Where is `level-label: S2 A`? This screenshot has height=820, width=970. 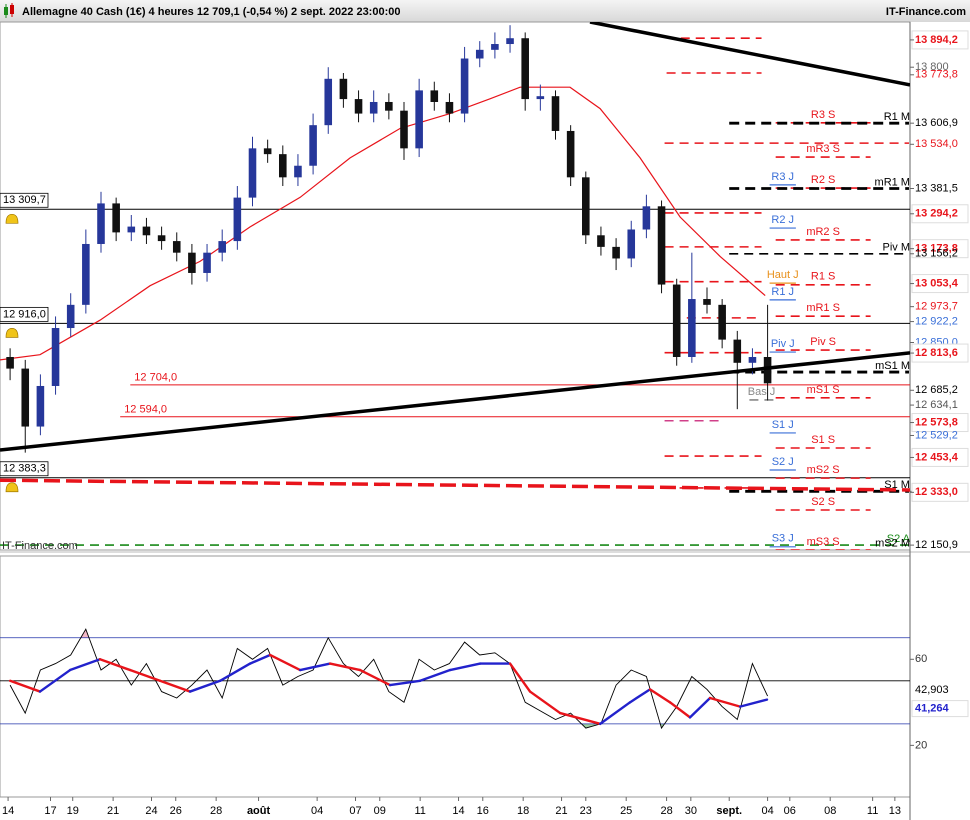
level-label: S2 A is located at coordinates (899, 539).